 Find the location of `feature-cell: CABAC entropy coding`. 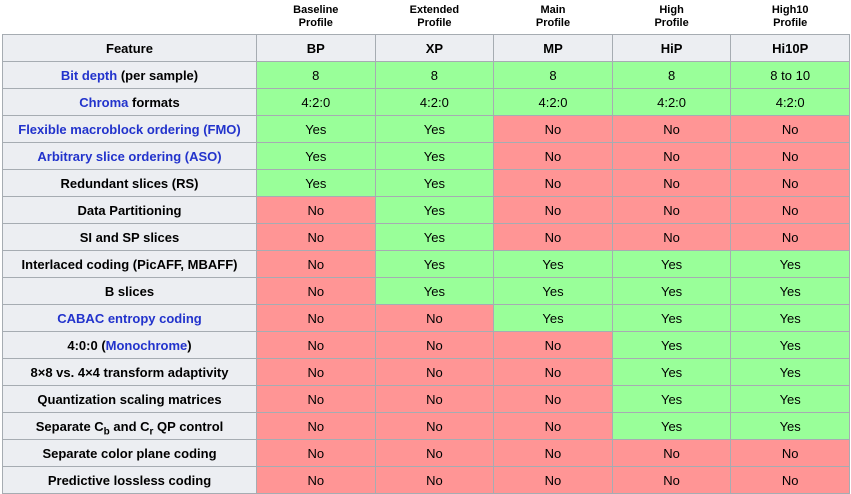

feature-cell: CABAC entropy coding is located at coordinates (129, 318).